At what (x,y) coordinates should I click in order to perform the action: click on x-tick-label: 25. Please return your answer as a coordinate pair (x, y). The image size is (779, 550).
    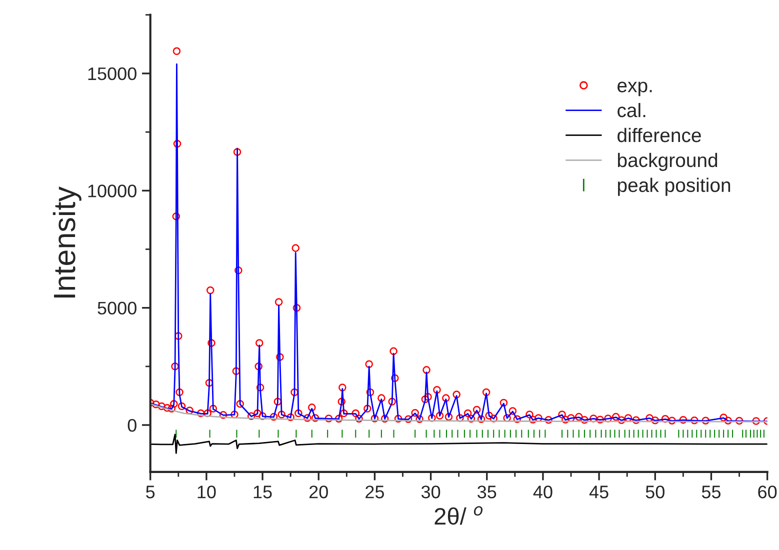
    Looking at the image, I should click on (375, 492).